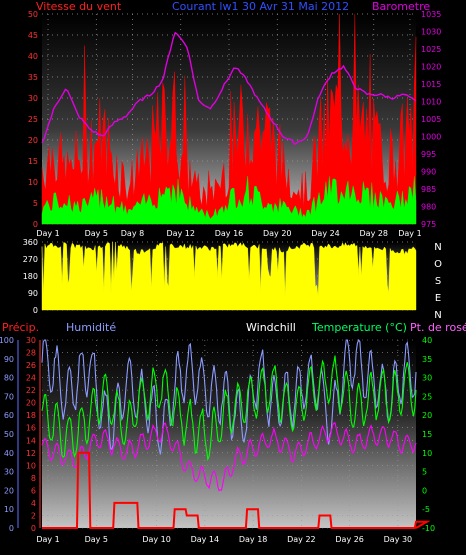  Describe the element at coordinates (431, 14) in the screenshot. I see `pressure-y-tick-label: 1035` at that location.